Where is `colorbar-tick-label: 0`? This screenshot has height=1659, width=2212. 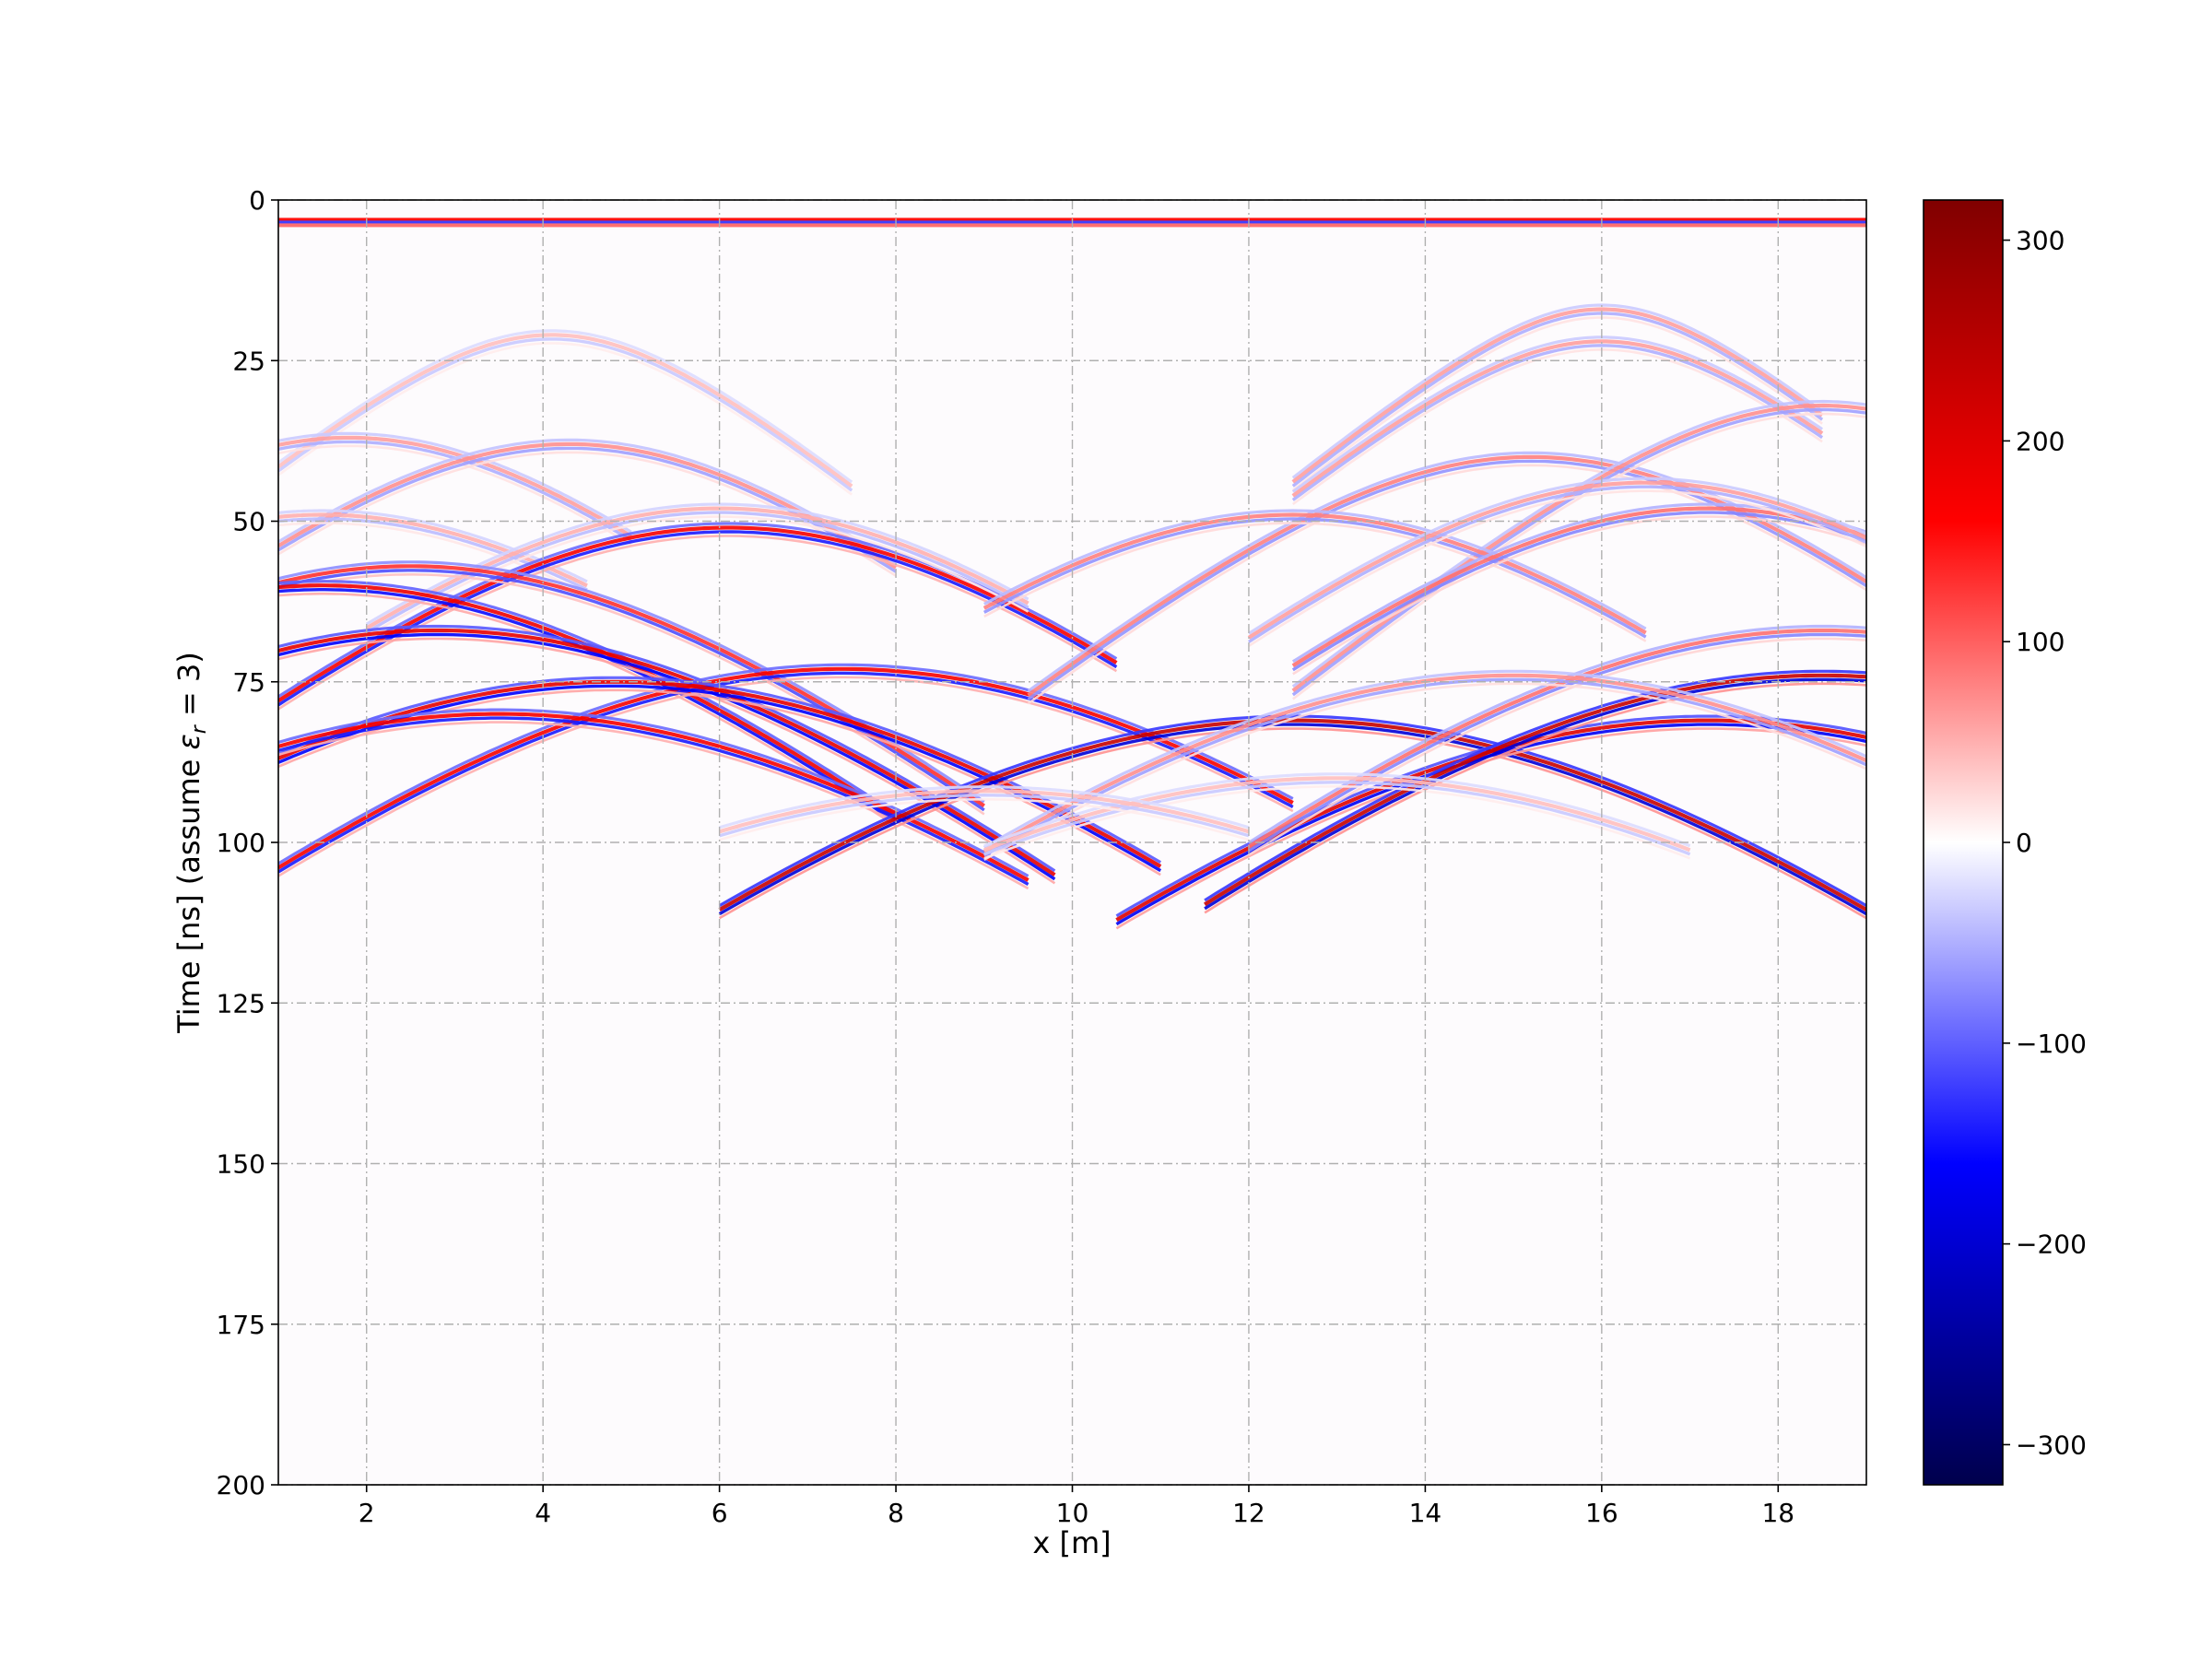 colorbar-tick-label: 0 is located at coordinates (2024, 843).